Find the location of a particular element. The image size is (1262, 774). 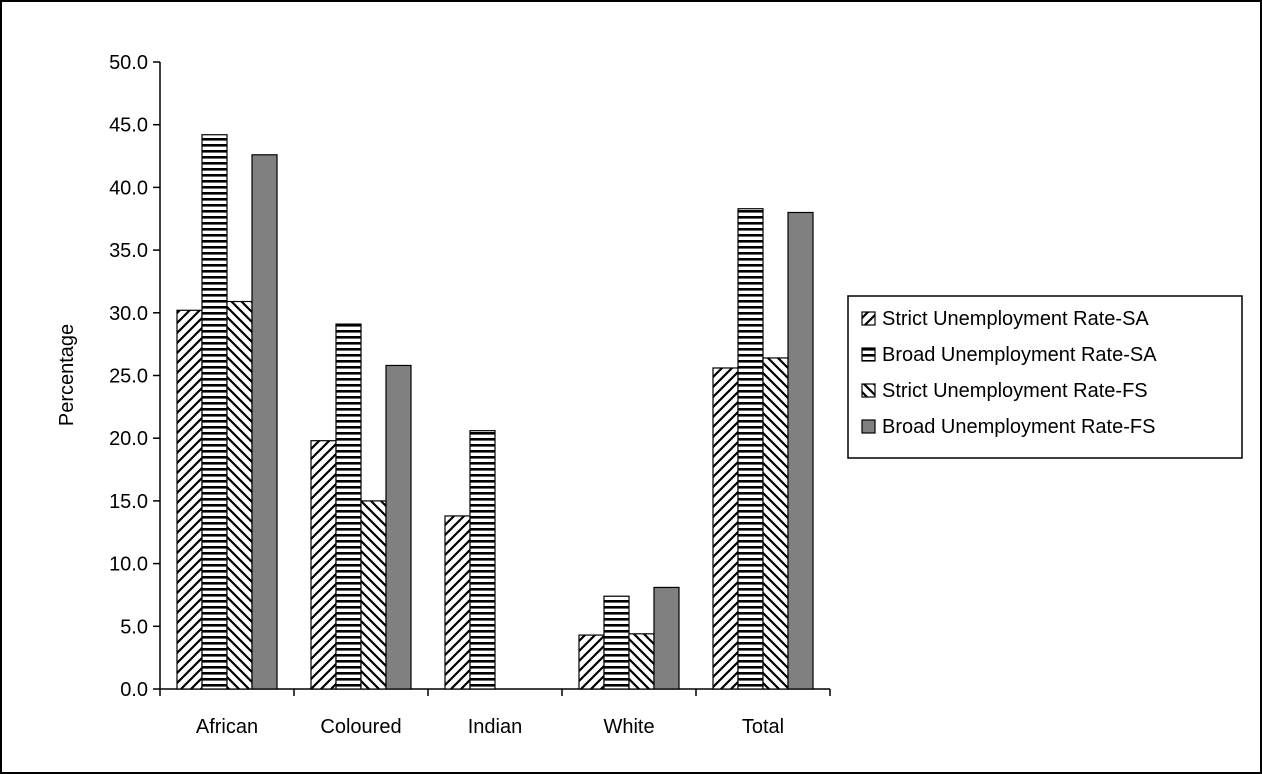

y-tick-label: 50.0 is located at coordinates (128, 63).